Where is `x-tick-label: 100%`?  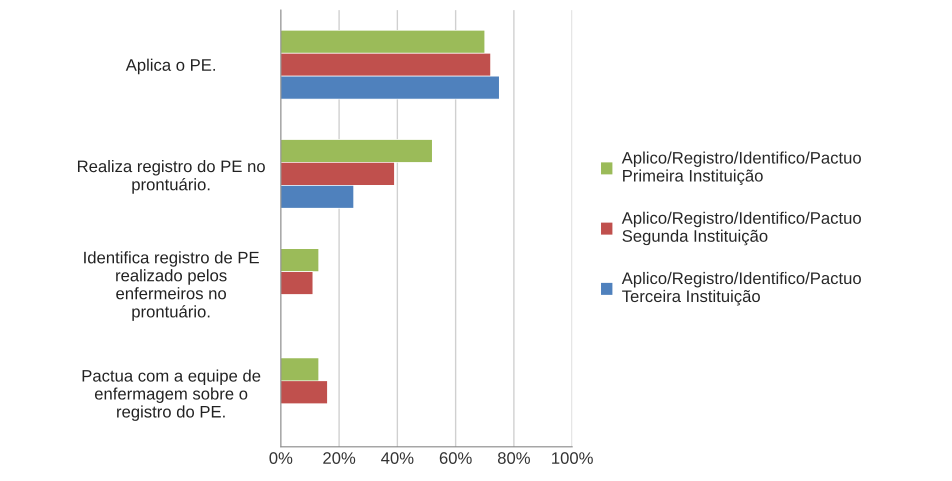 x-tick-label: 100% is located at coordinates (572, 458).